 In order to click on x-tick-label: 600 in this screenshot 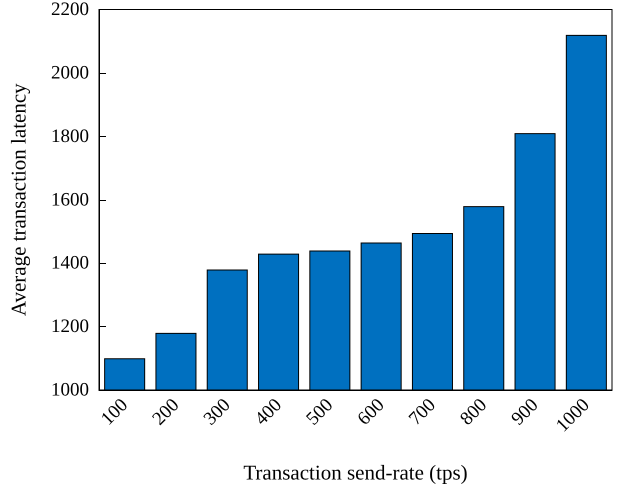, I will do `click(371, 412)`.